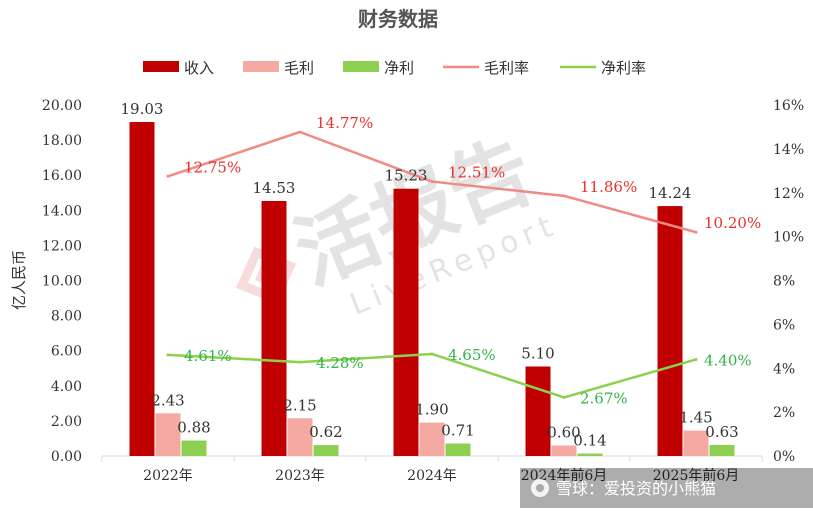 The image size is (813, 512). I want to click on bar-value-label: 1.45, so click(695, 418).